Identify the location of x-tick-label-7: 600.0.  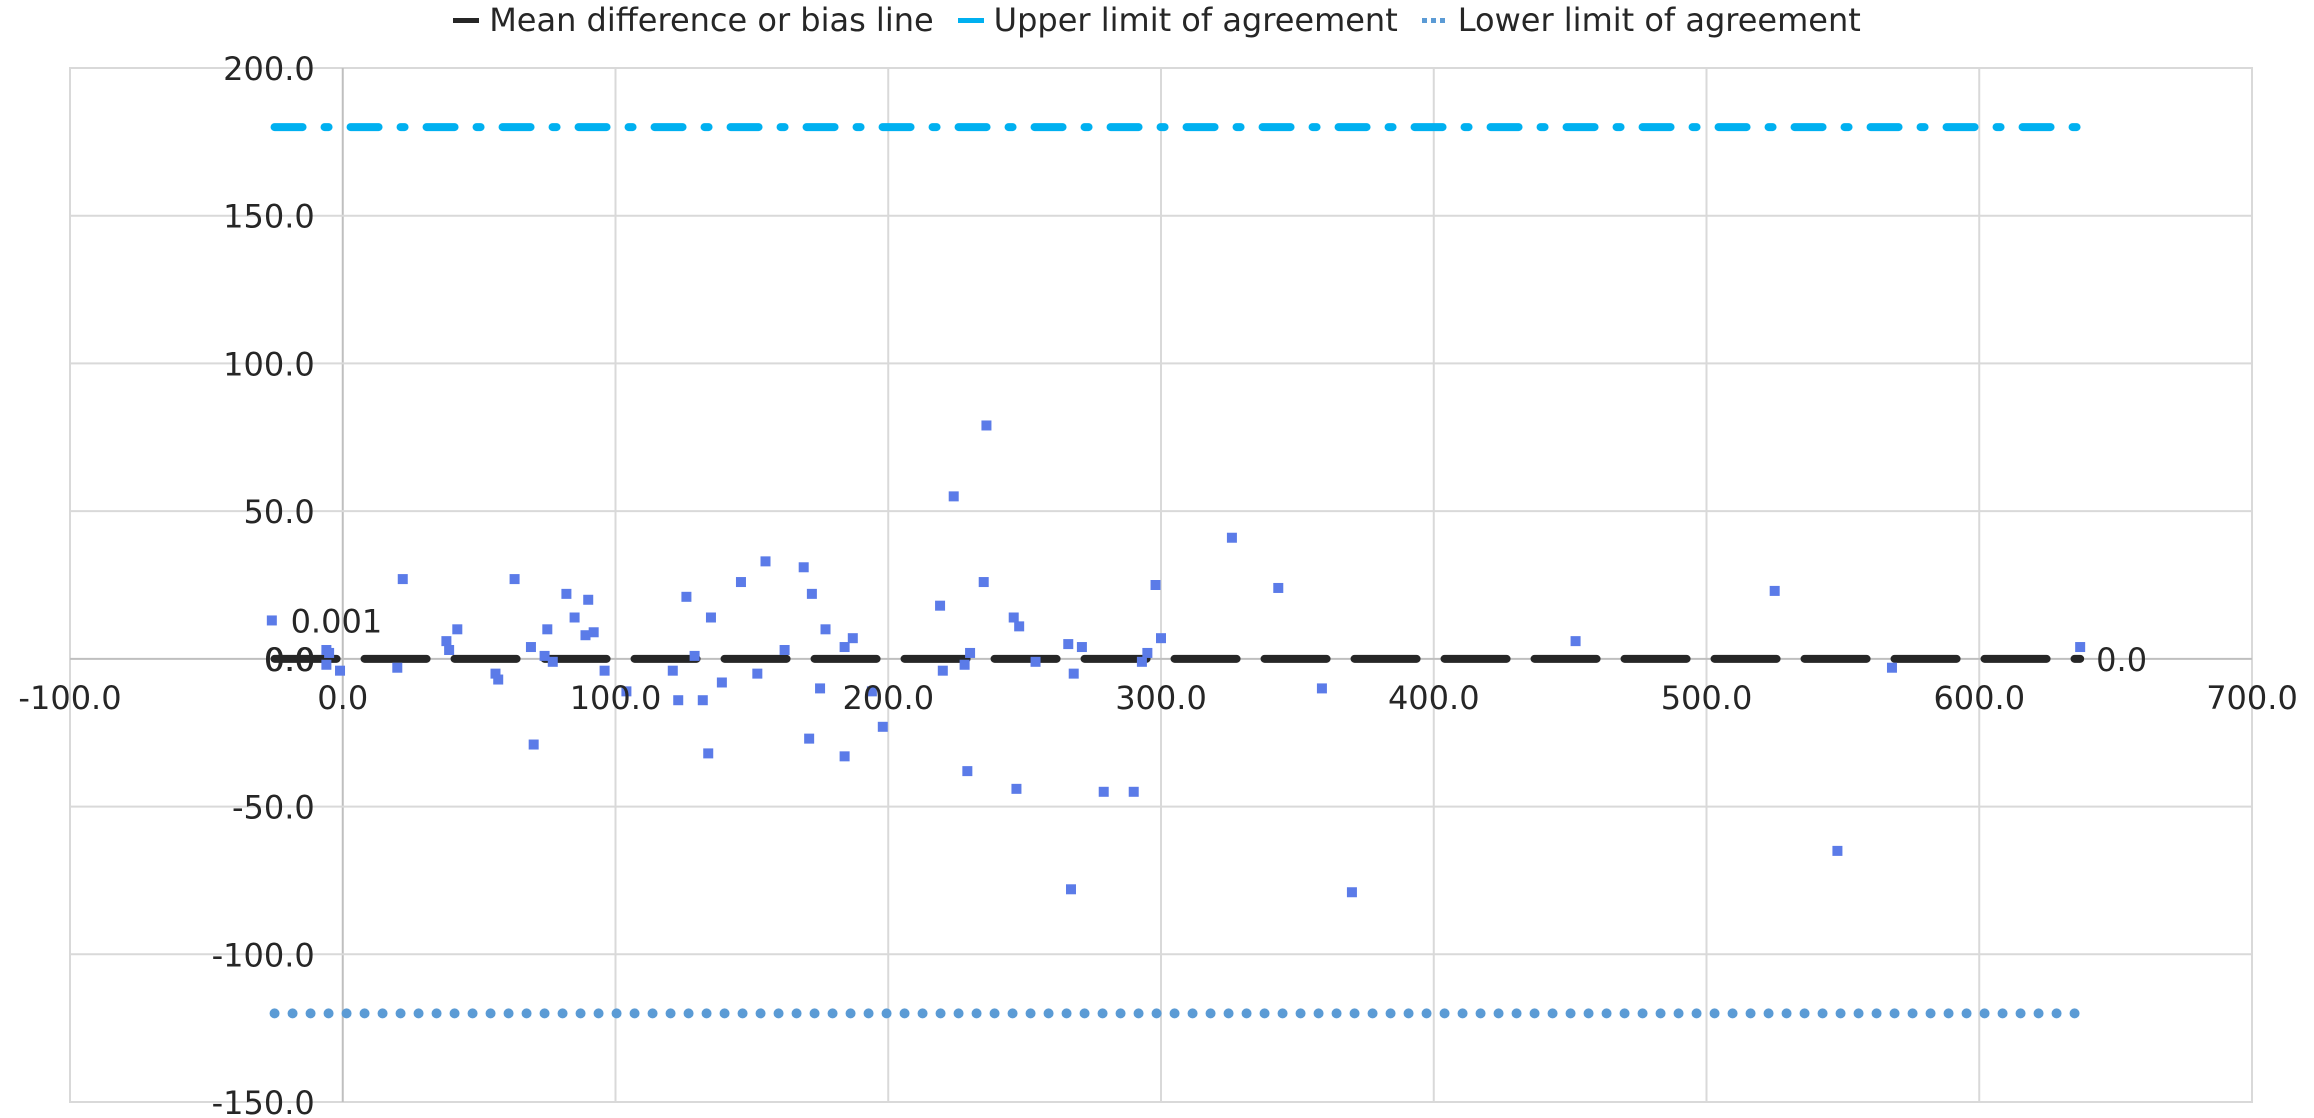
(1979, 698).